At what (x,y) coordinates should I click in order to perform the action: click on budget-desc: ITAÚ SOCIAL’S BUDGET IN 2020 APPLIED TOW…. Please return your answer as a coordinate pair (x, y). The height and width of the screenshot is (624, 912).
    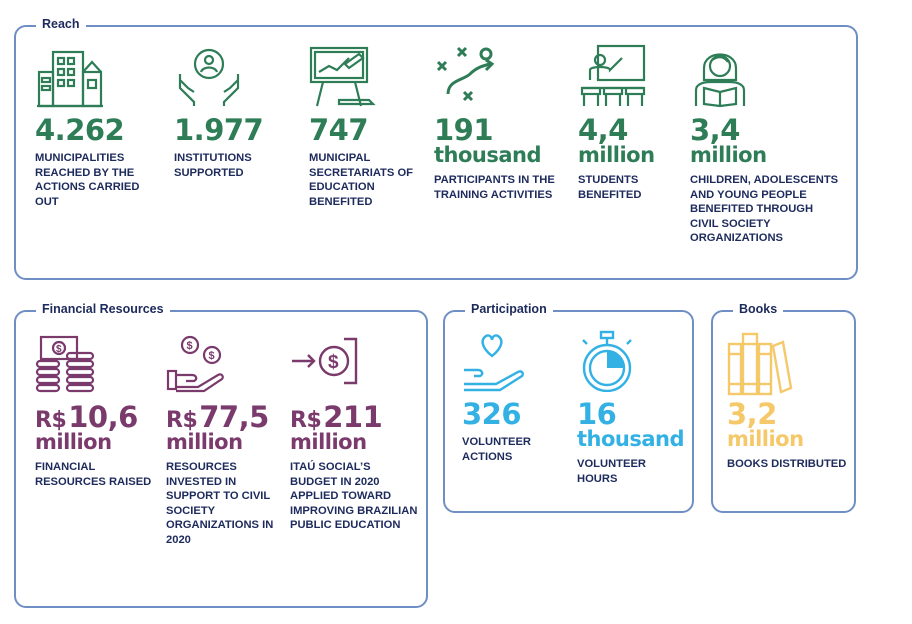
    Looking at the image, I should click on (354, 496).